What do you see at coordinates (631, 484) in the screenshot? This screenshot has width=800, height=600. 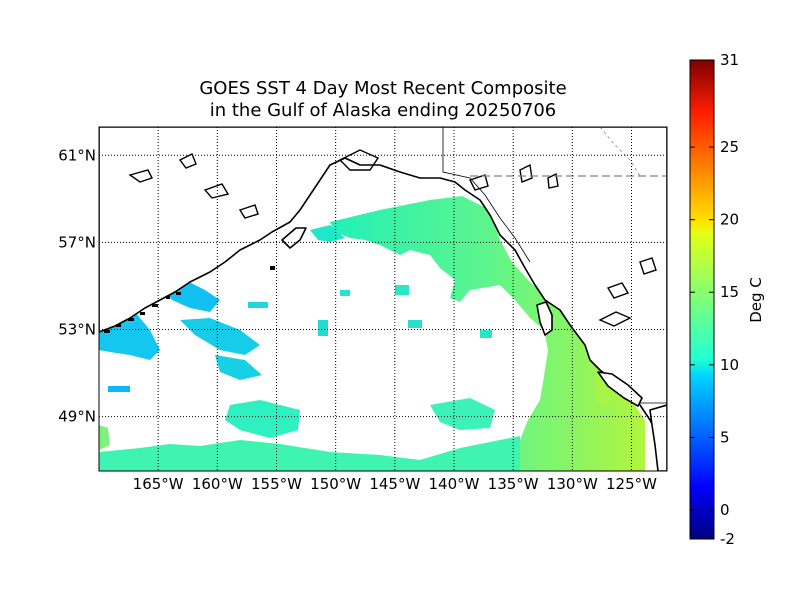 I see `lon-tick-label: 125°W` at bounding box center [631, 484].